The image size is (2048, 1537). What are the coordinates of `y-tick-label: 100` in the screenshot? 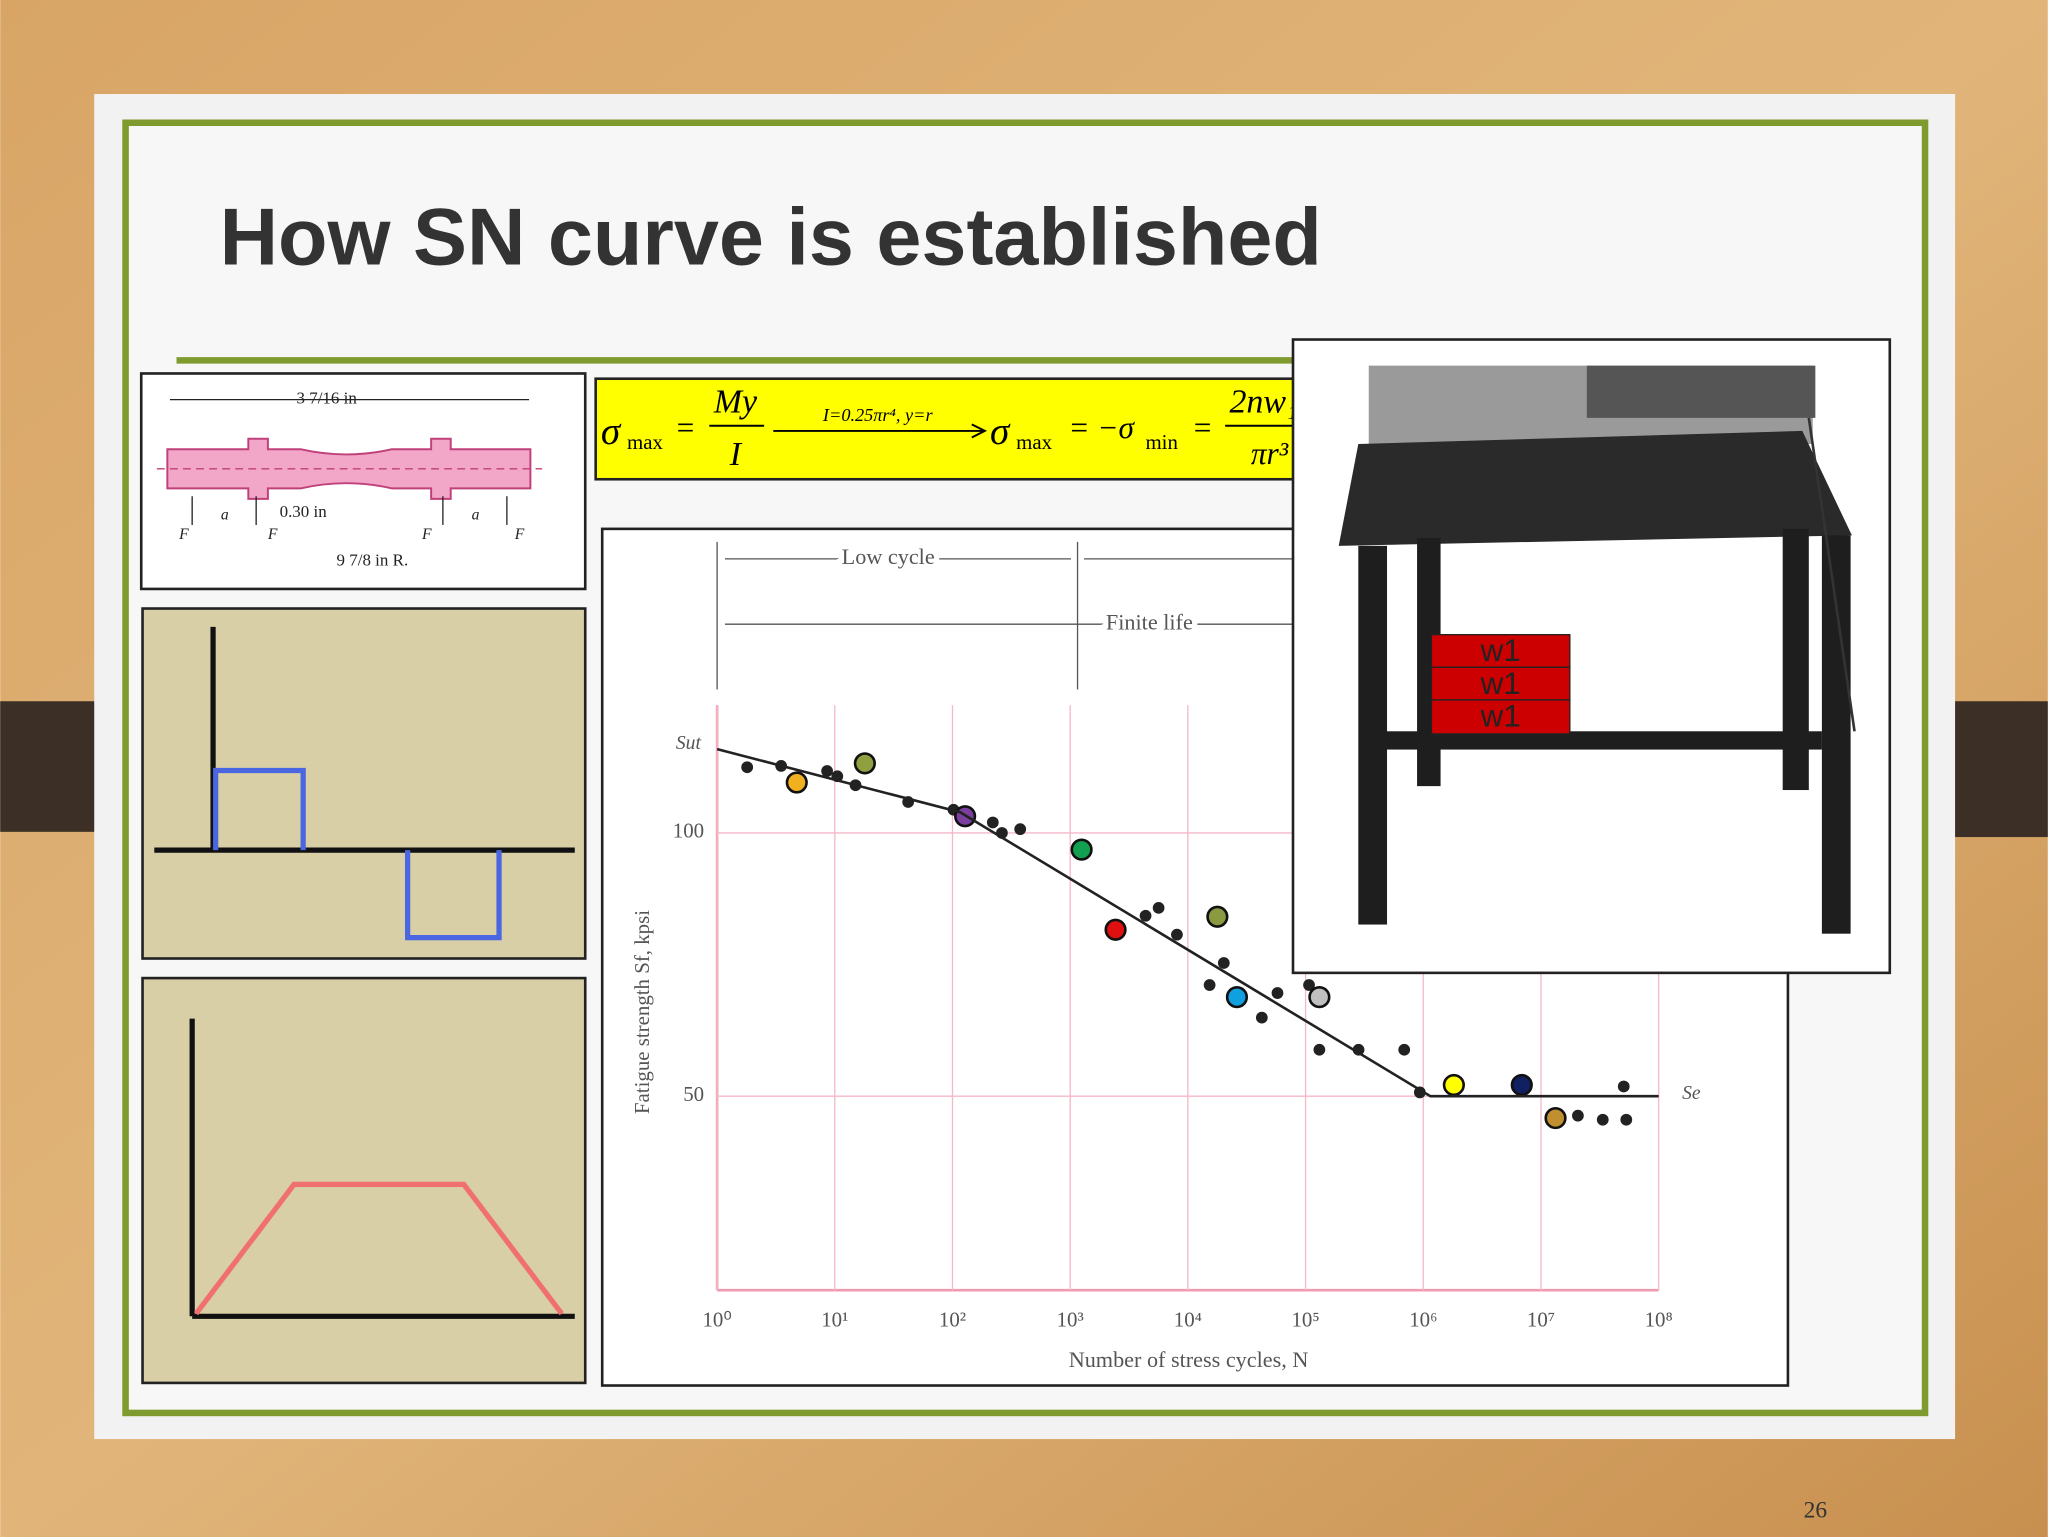 It's located at (688, 831).